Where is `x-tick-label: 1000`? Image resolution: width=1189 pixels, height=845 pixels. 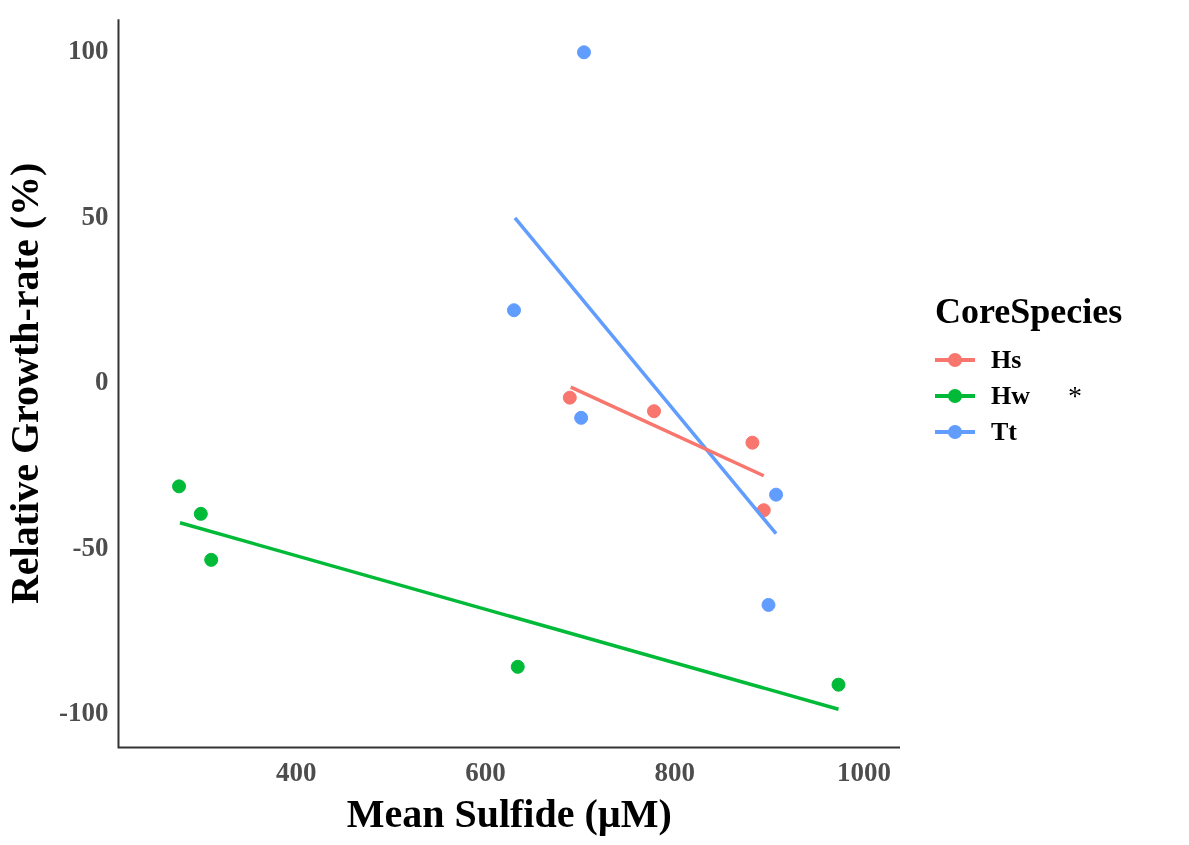
x-tick-label: 1000 is located at coordinates (864, 771).